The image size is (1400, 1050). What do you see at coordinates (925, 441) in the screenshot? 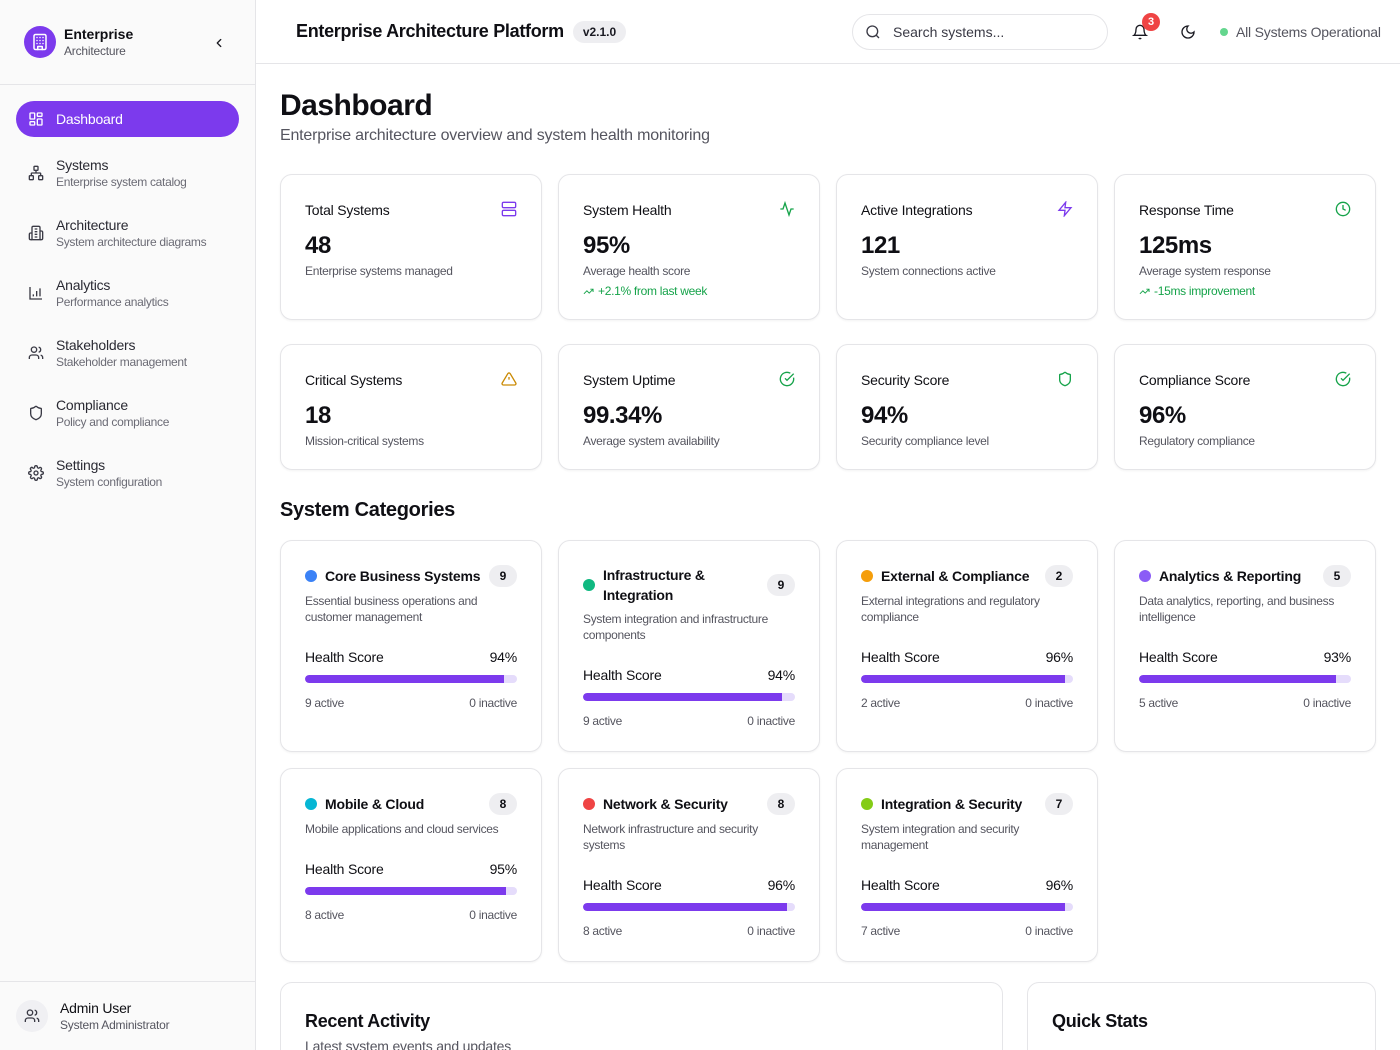
I see `stat-desc: Security compliance level` at bounding box center [925, 441].